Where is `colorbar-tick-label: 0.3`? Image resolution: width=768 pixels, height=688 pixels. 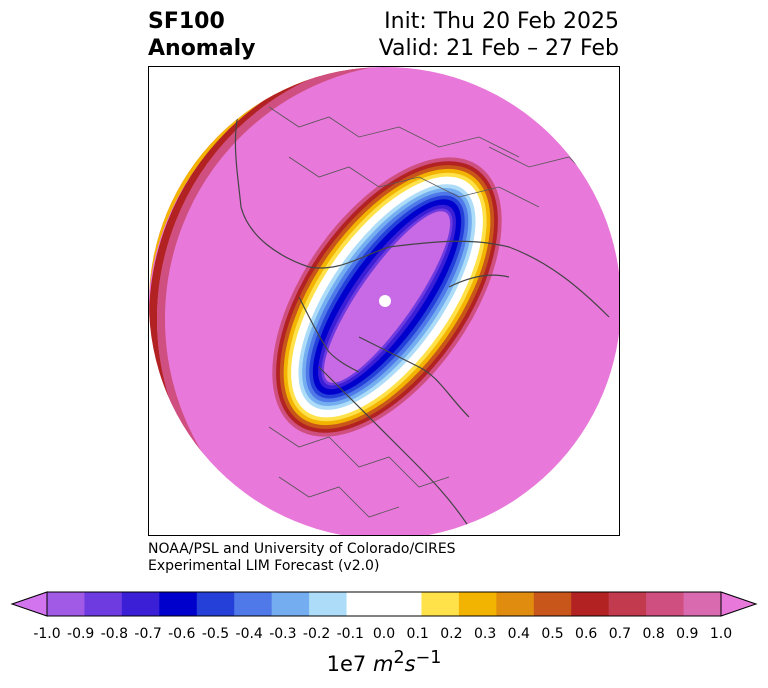
colorbar-tick-label: 0.3 is located at coordinates (485, 634).